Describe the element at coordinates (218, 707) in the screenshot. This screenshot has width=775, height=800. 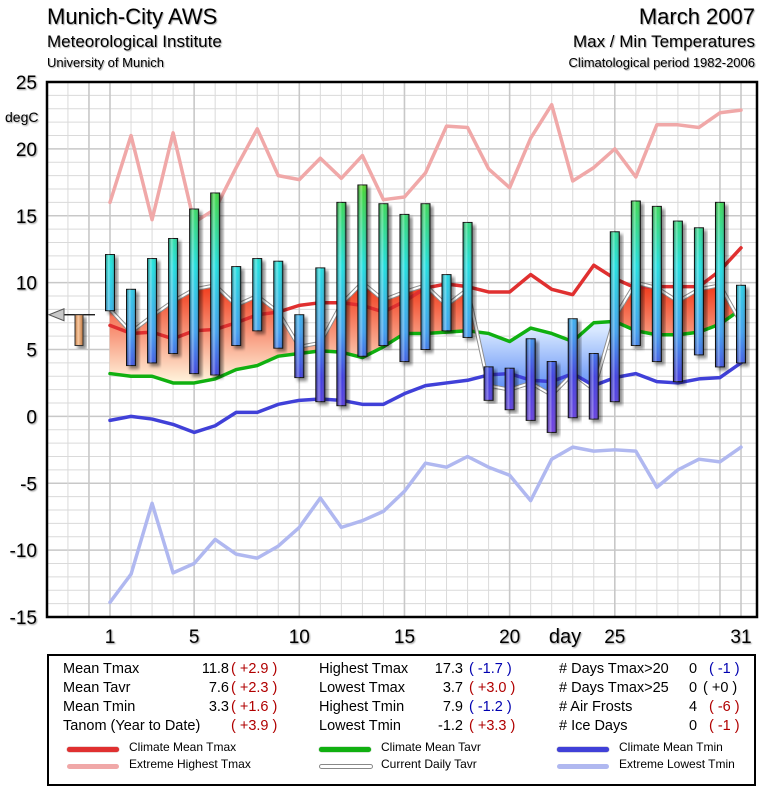
I see `stat-value: 3.3` at that location.